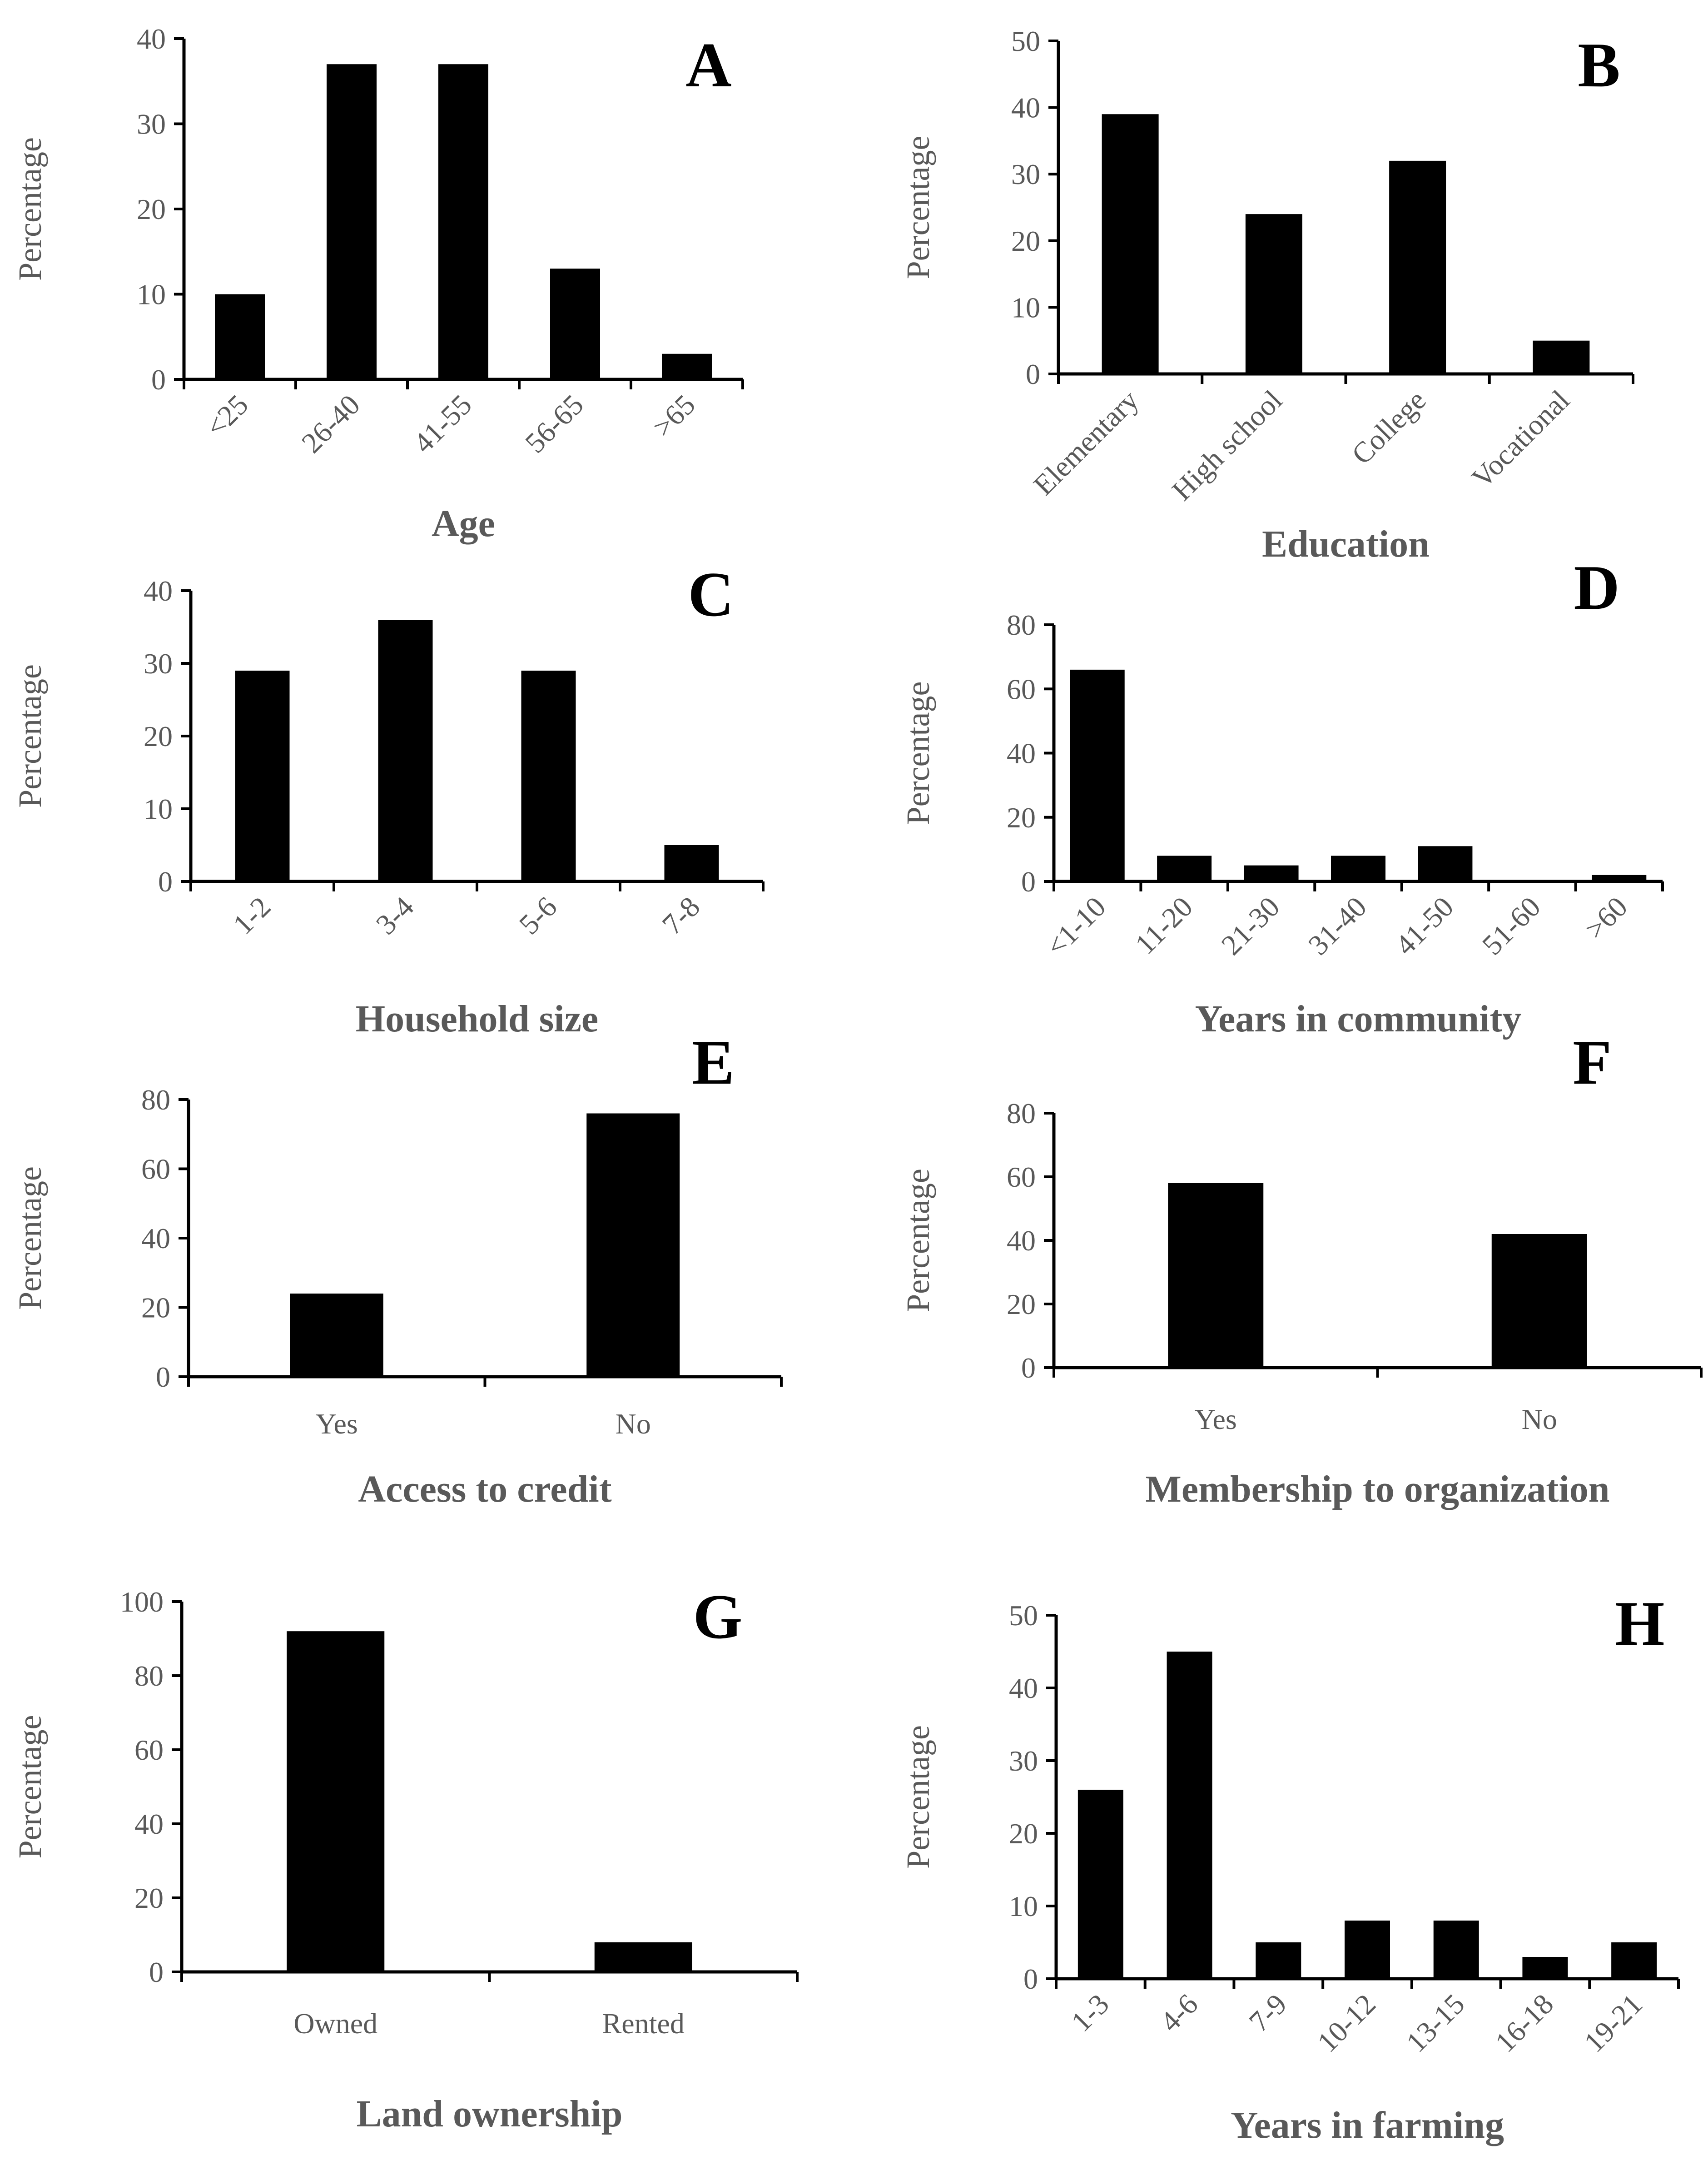 This screenshot has width=1708, height=2170. I want to click on x-tick-label: 19-21, so click(1613, 2023).